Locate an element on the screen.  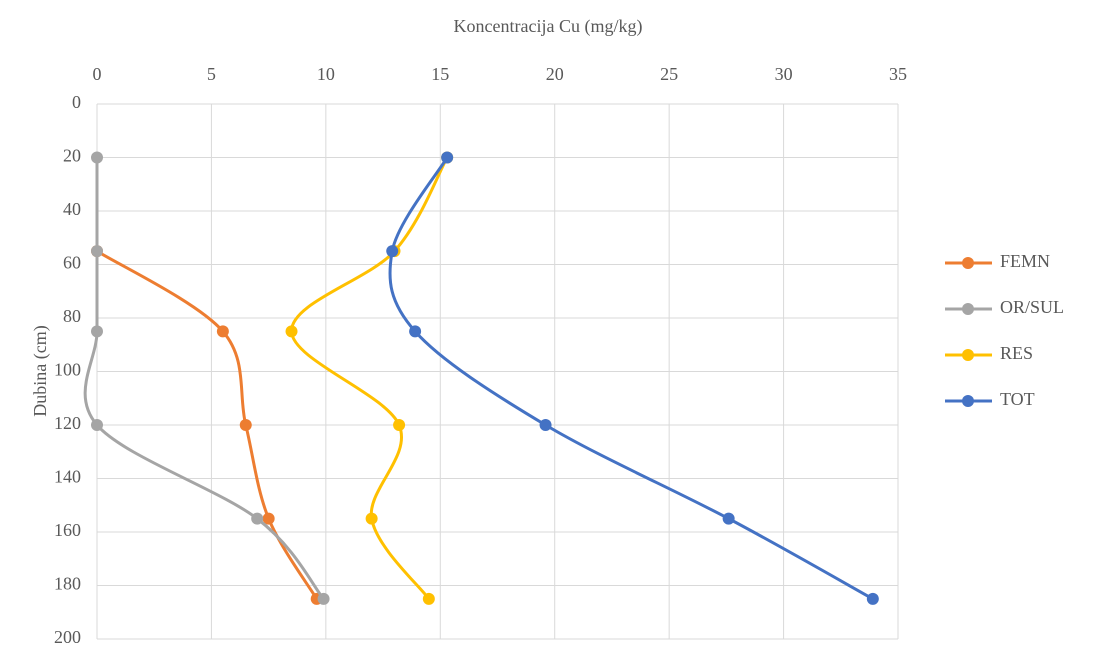
y-tick-label: 0 is located at coordinates (76, 102).